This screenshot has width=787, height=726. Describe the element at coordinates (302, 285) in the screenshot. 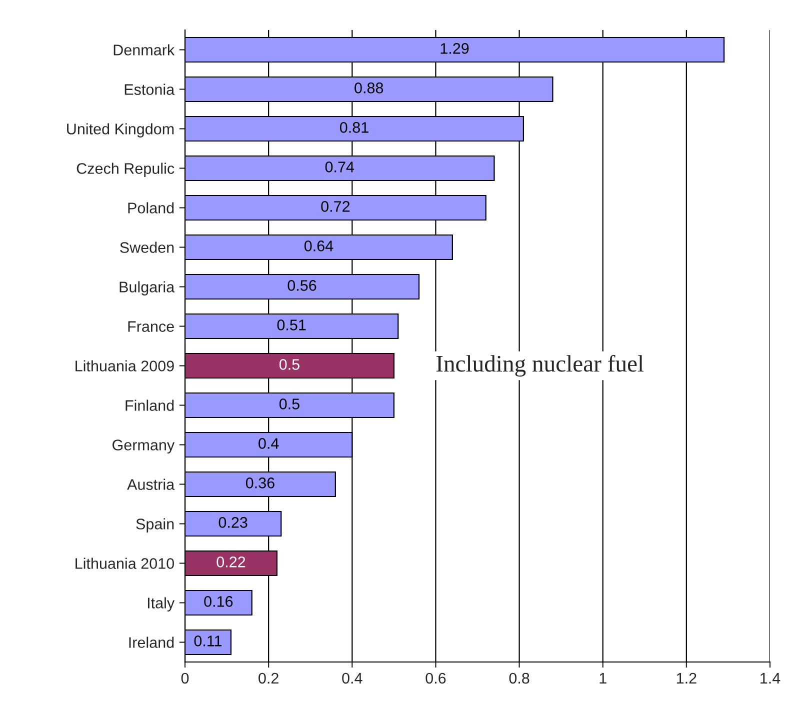

I see `data-label: 0.56` at that location.